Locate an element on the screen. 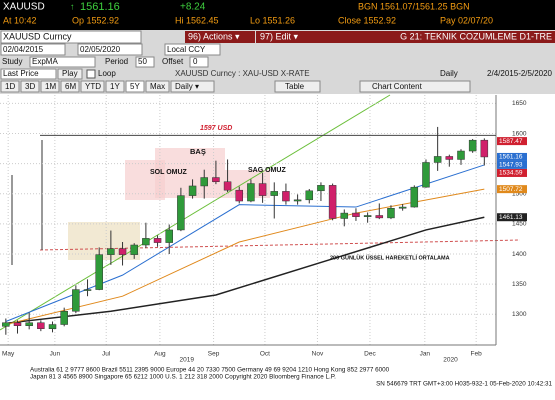  study: ExpMA is located at coordinates (45, 61).